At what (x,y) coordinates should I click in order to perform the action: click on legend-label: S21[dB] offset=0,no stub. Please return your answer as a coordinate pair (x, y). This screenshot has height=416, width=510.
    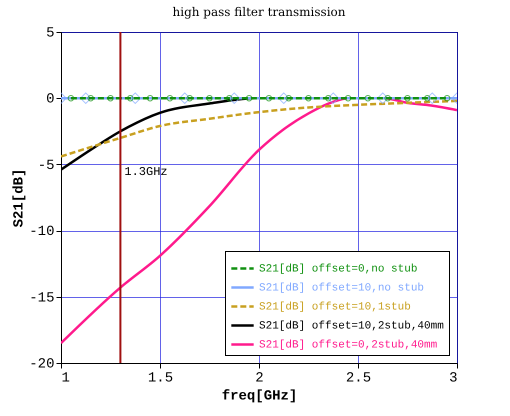
    Looking at the image, I should click on (338, 270).